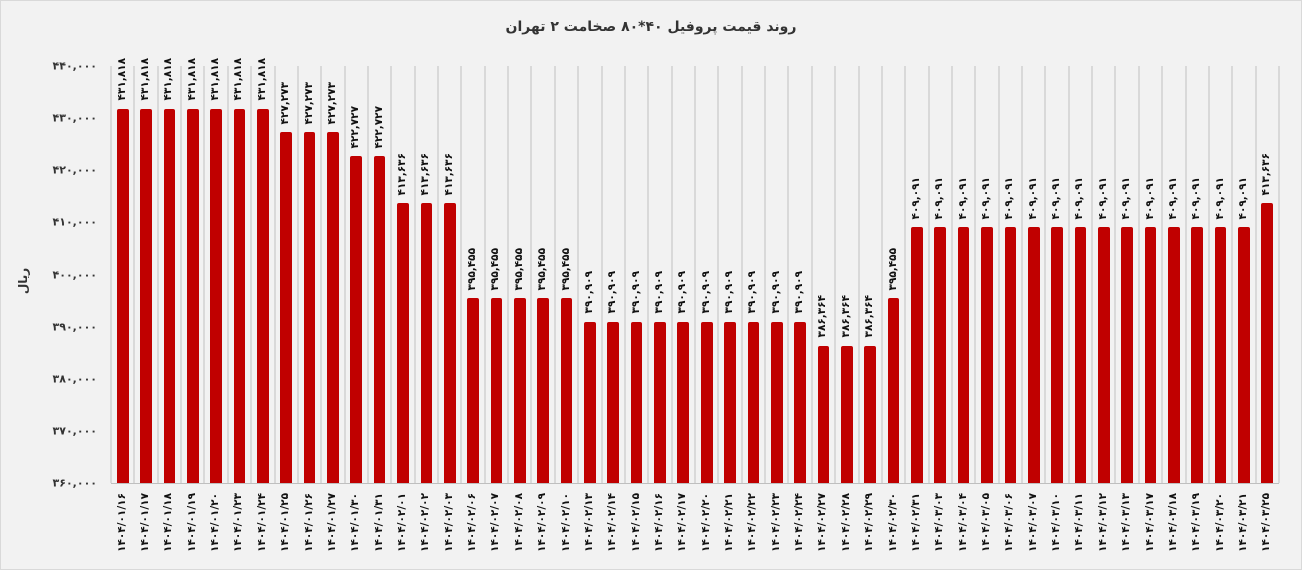 This screenshot has height=570, width=1302. Describe the element at coordinates (378, 522) in the screenshot. I see `x-tick-label: ۱۴۰۴/۰۱/۳۱` at that location.